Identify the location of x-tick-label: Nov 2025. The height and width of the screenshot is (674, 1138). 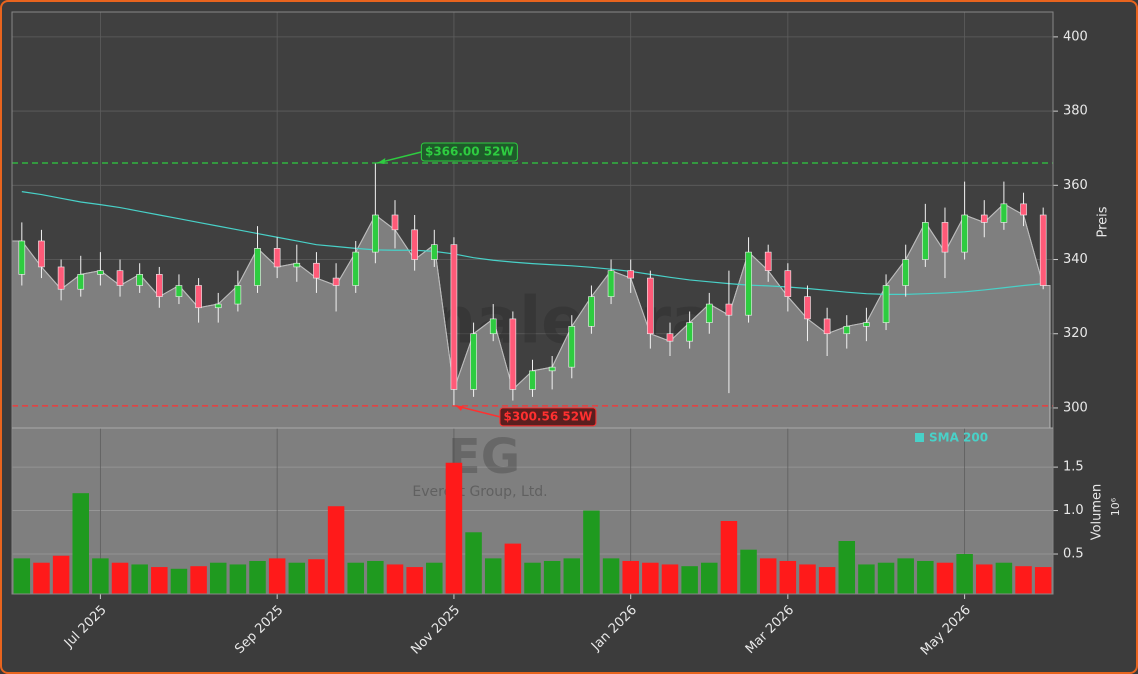
(435, 630).